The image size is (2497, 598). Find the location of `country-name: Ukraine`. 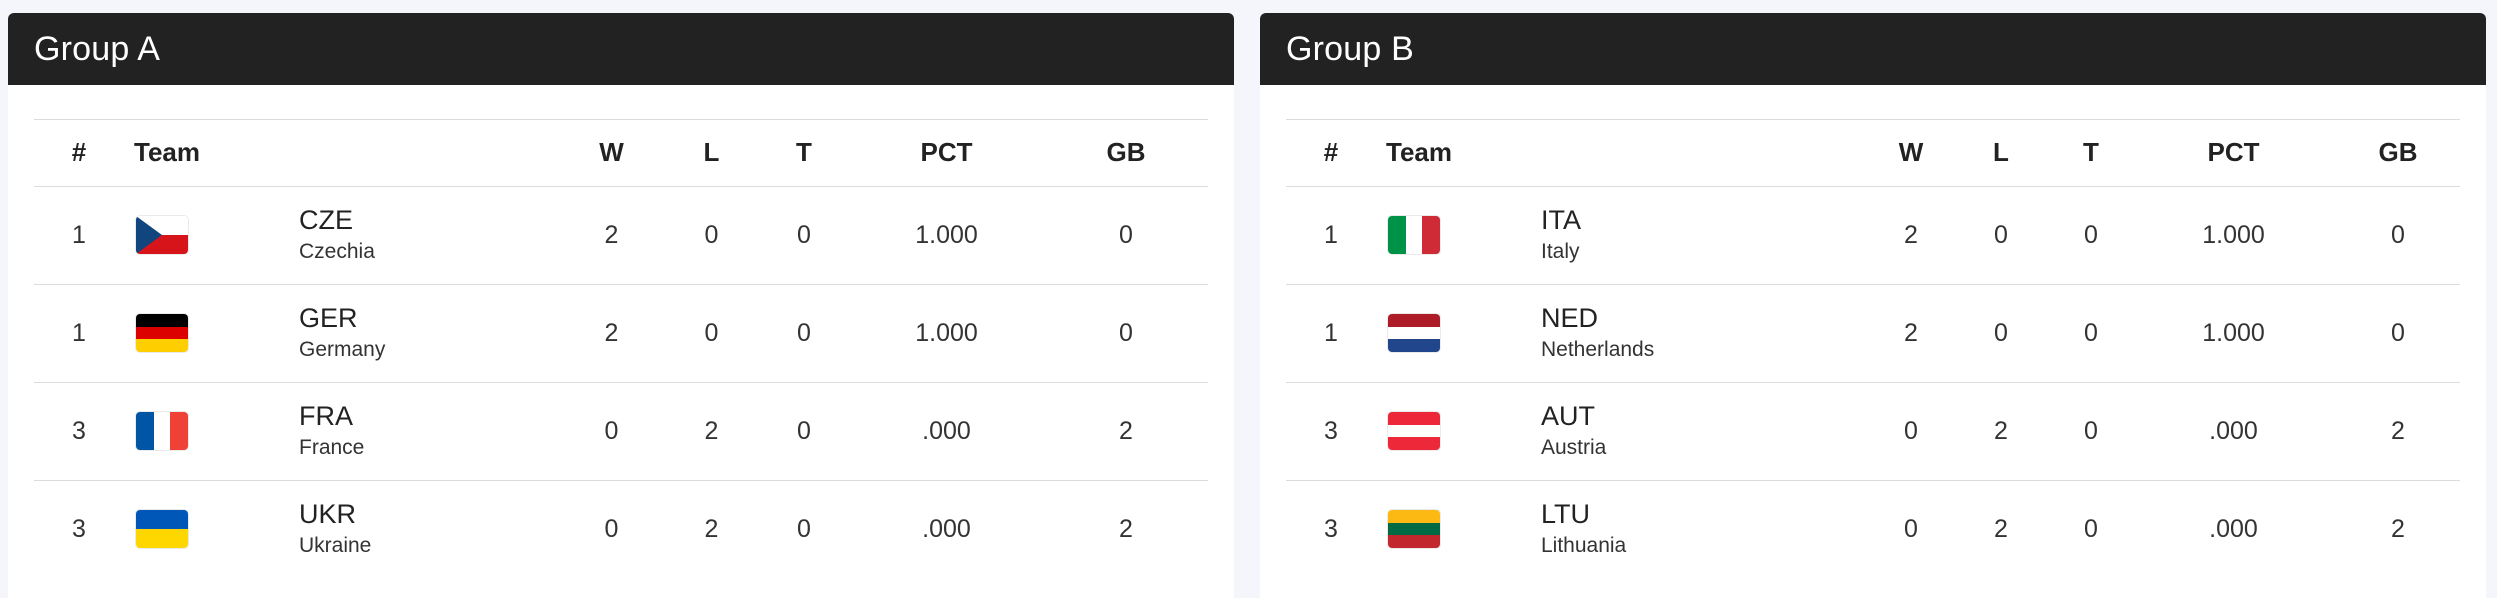

country-name: Ukraine is located at coordinates (335, 546).